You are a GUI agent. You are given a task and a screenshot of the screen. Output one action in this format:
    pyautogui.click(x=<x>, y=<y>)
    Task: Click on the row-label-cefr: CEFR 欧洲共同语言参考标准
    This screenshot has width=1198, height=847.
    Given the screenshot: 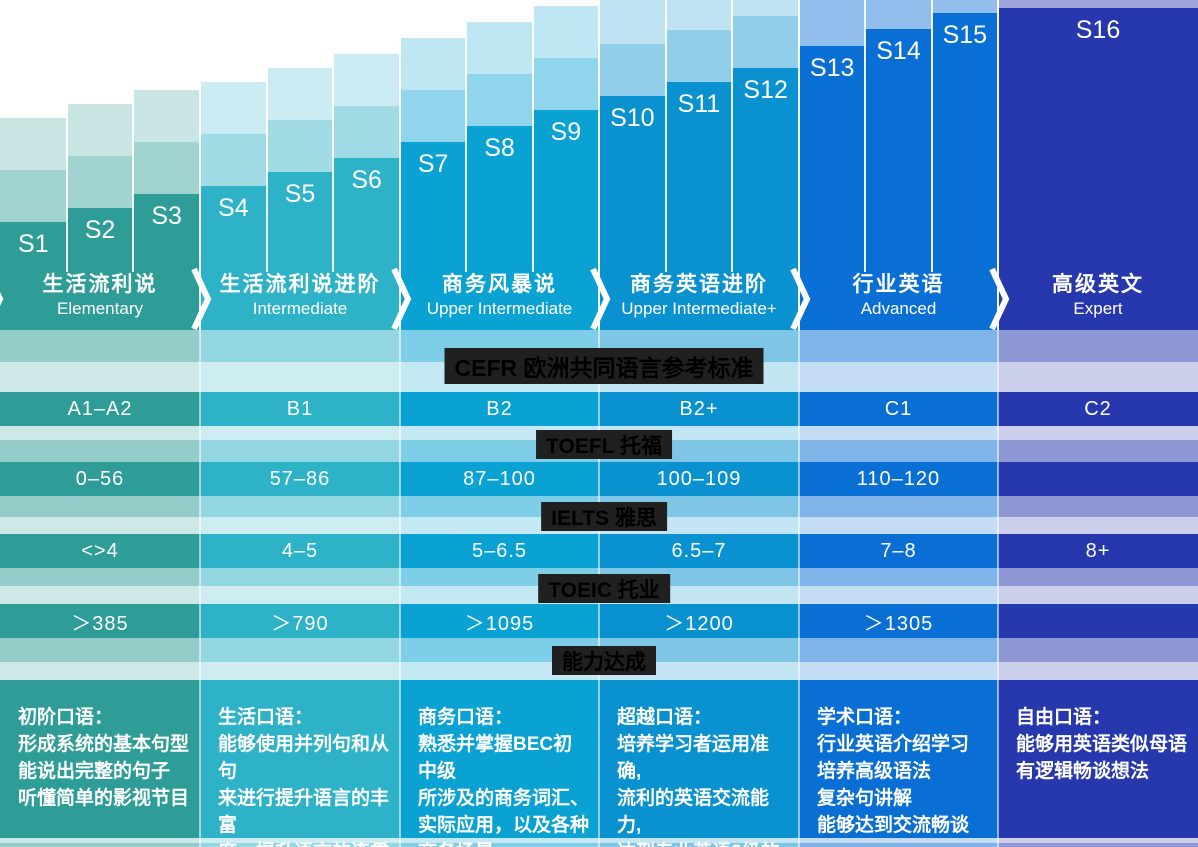 What is the action you would take?
    pyautogui.click(x=604, y=366)
    